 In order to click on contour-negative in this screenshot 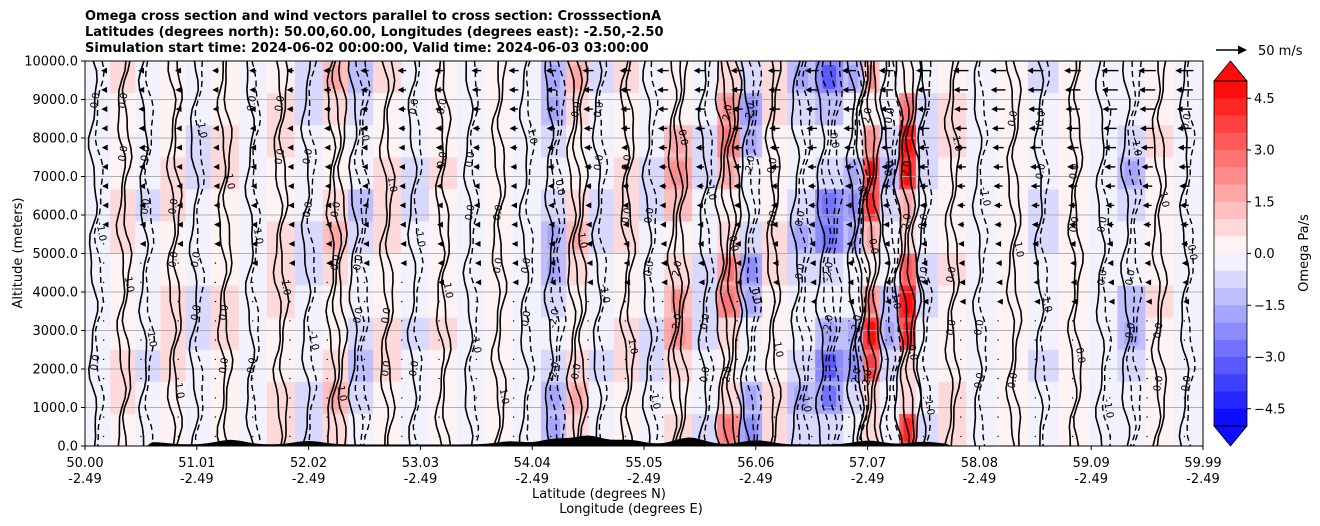, I will do `click(801, 253)`.